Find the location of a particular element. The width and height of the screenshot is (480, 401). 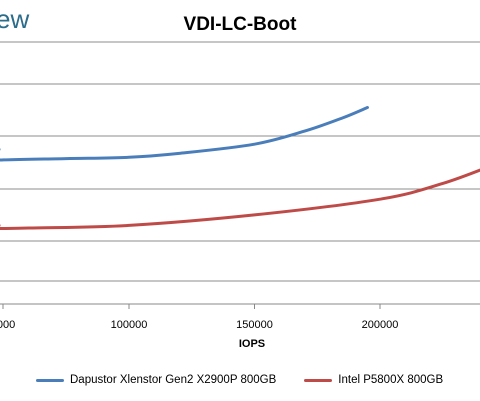

x-tick-label: 150000 is located at coordinates (254, 325).